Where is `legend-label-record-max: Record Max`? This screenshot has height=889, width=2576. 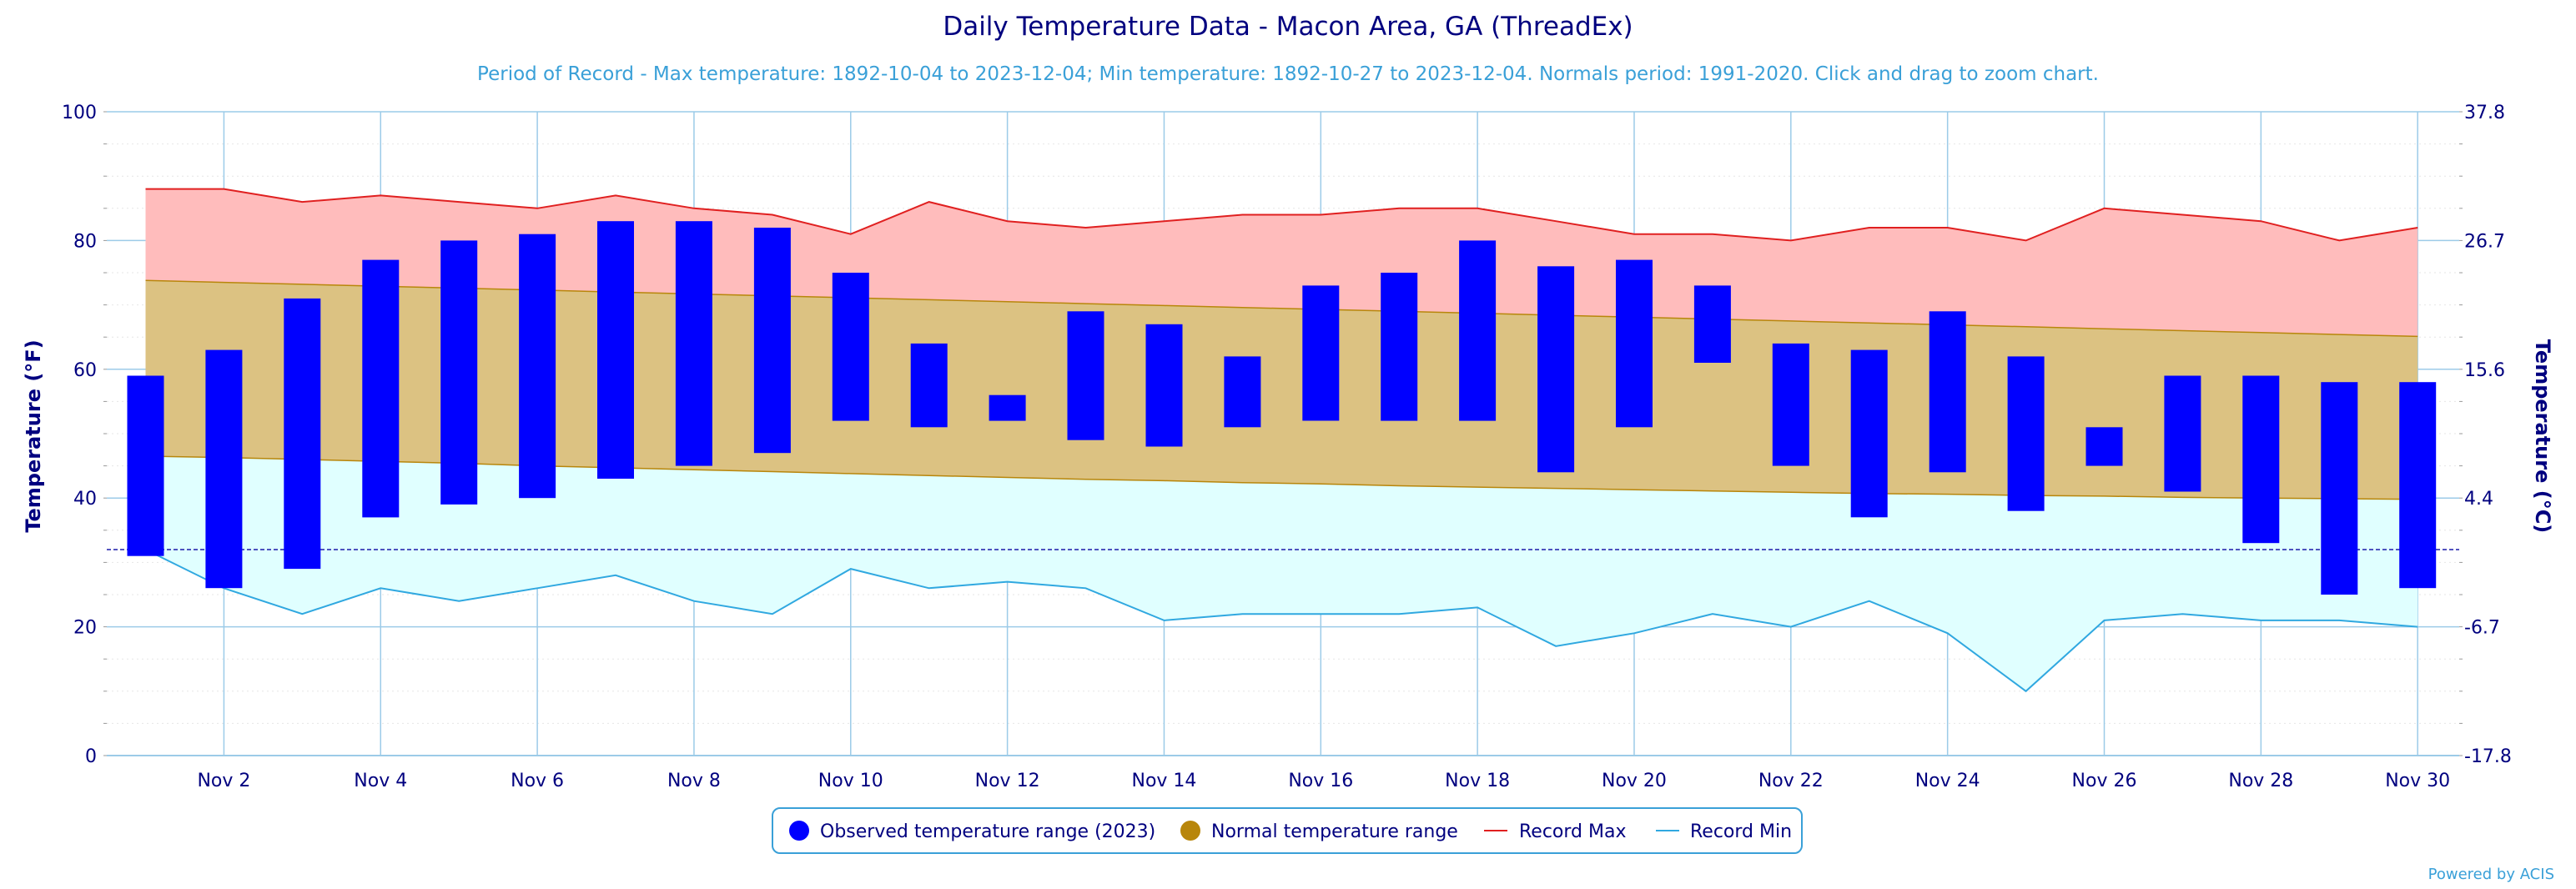
legend-label-record-max: Record Max is located at coordinates (1573, 831).